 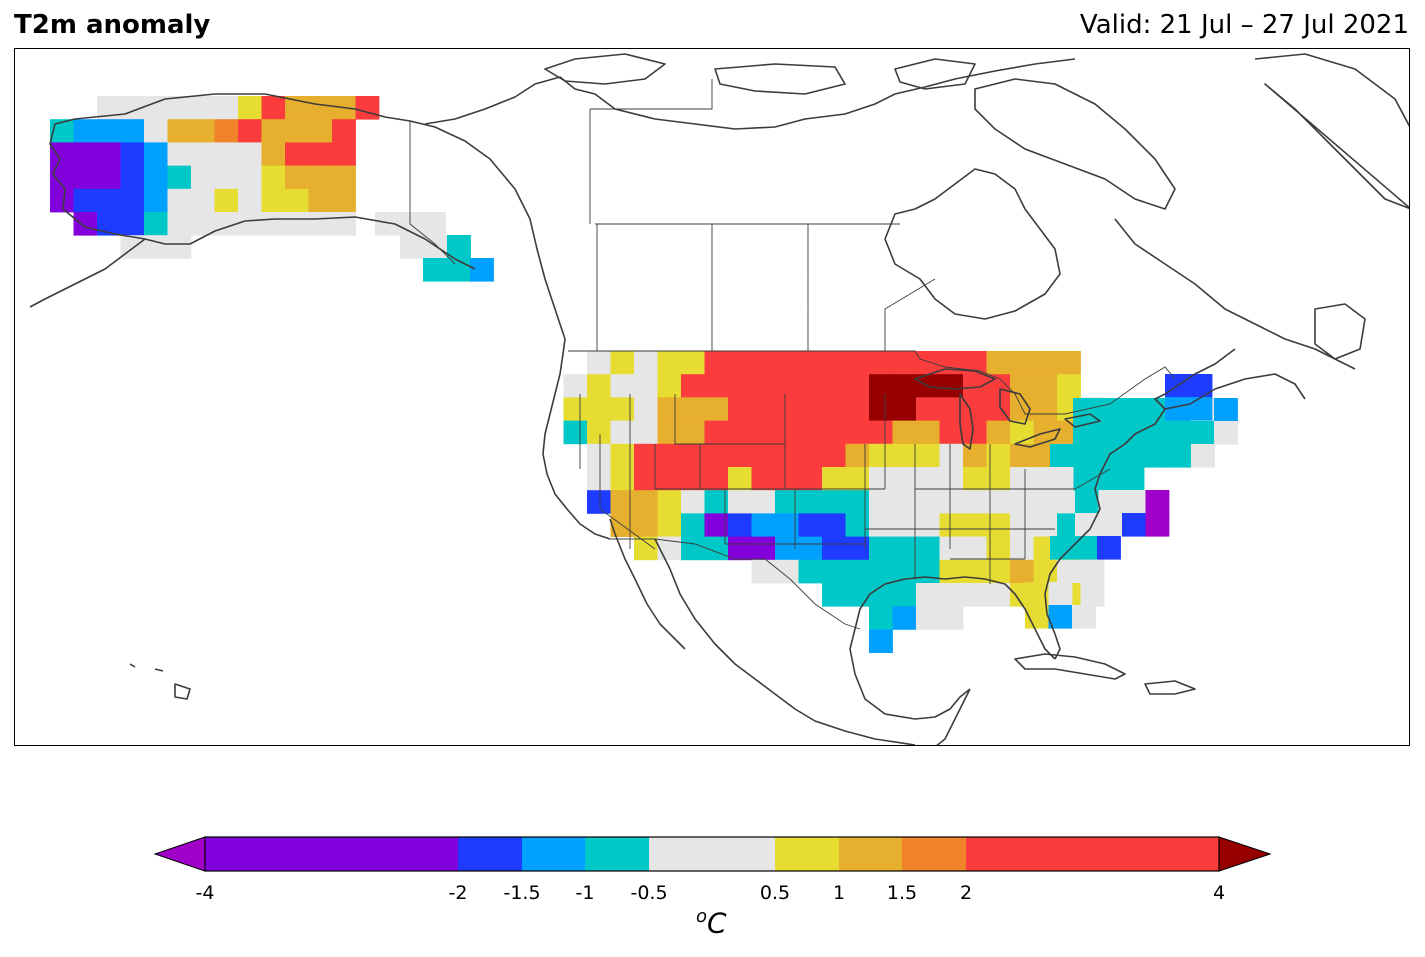 I want to click on colorbar-tick-label: 2, so click(x=966, y=893).